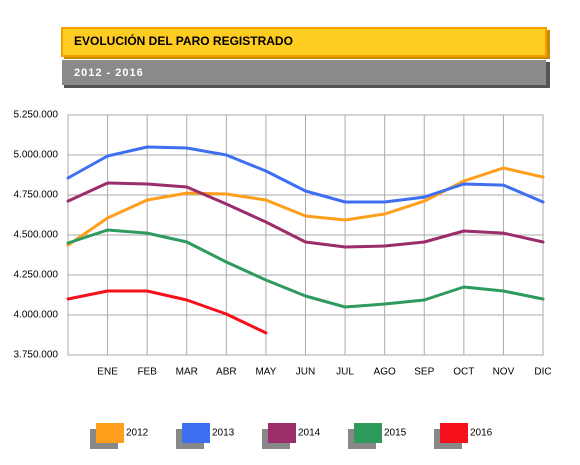 The width and height of the screenshot is (580, 465). I want to click on chart-title: EVOLUCIÓN DEL PARO REGISTRADO, so click(183, 40).